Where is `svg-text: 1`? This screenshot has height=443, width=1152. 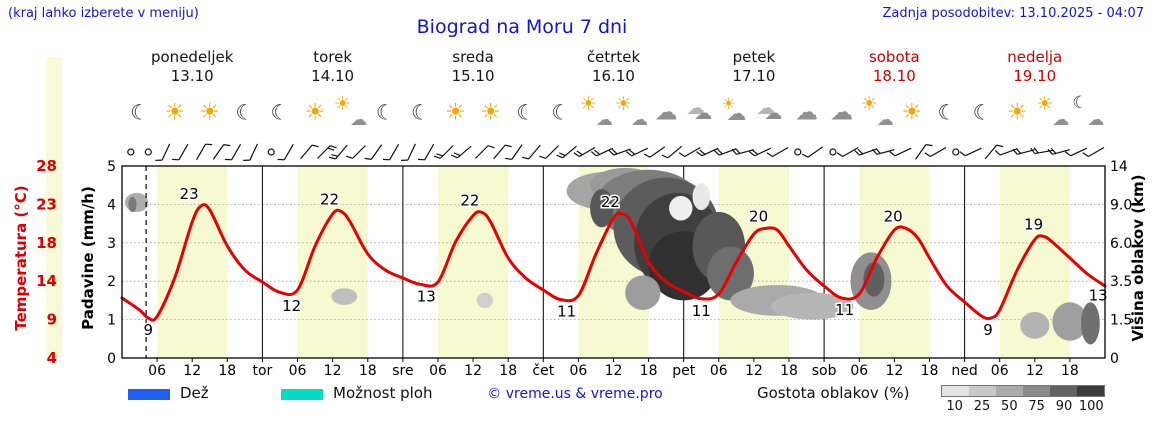 svg-text: 1 is located at coordinates (111, 321).